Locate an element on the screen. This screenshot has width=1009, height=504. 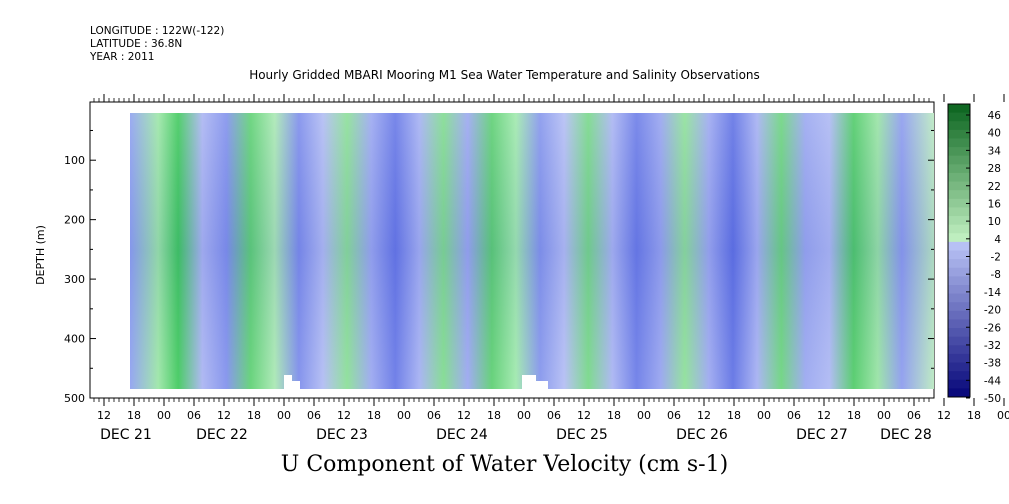
colorbar-frame is located at coordinates (959, 250).